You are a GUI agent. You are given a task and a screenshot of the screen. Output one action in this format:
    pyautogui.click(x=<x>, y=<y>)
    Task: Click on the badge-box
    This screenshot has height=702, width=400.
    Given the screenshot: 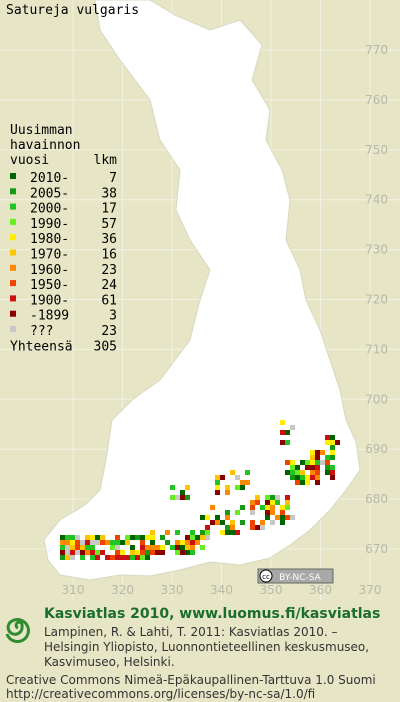 What is the action you would take?
    pyautogui.click(x=295, y=576)
    